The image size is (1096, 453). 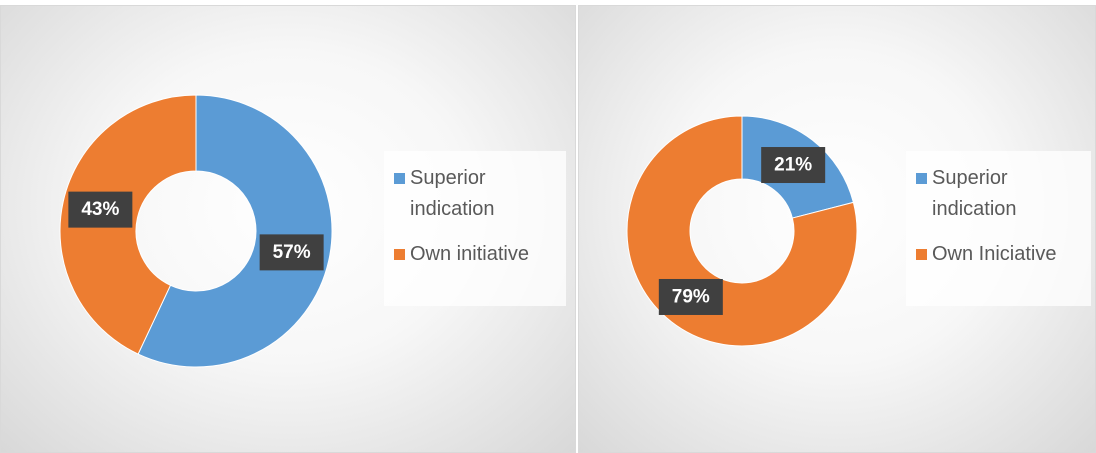 What do you see at coordinates (998, 228) in the screenshot?
I see `legend: Superior indication Own Iniciative` at bounding box center [998, 228].